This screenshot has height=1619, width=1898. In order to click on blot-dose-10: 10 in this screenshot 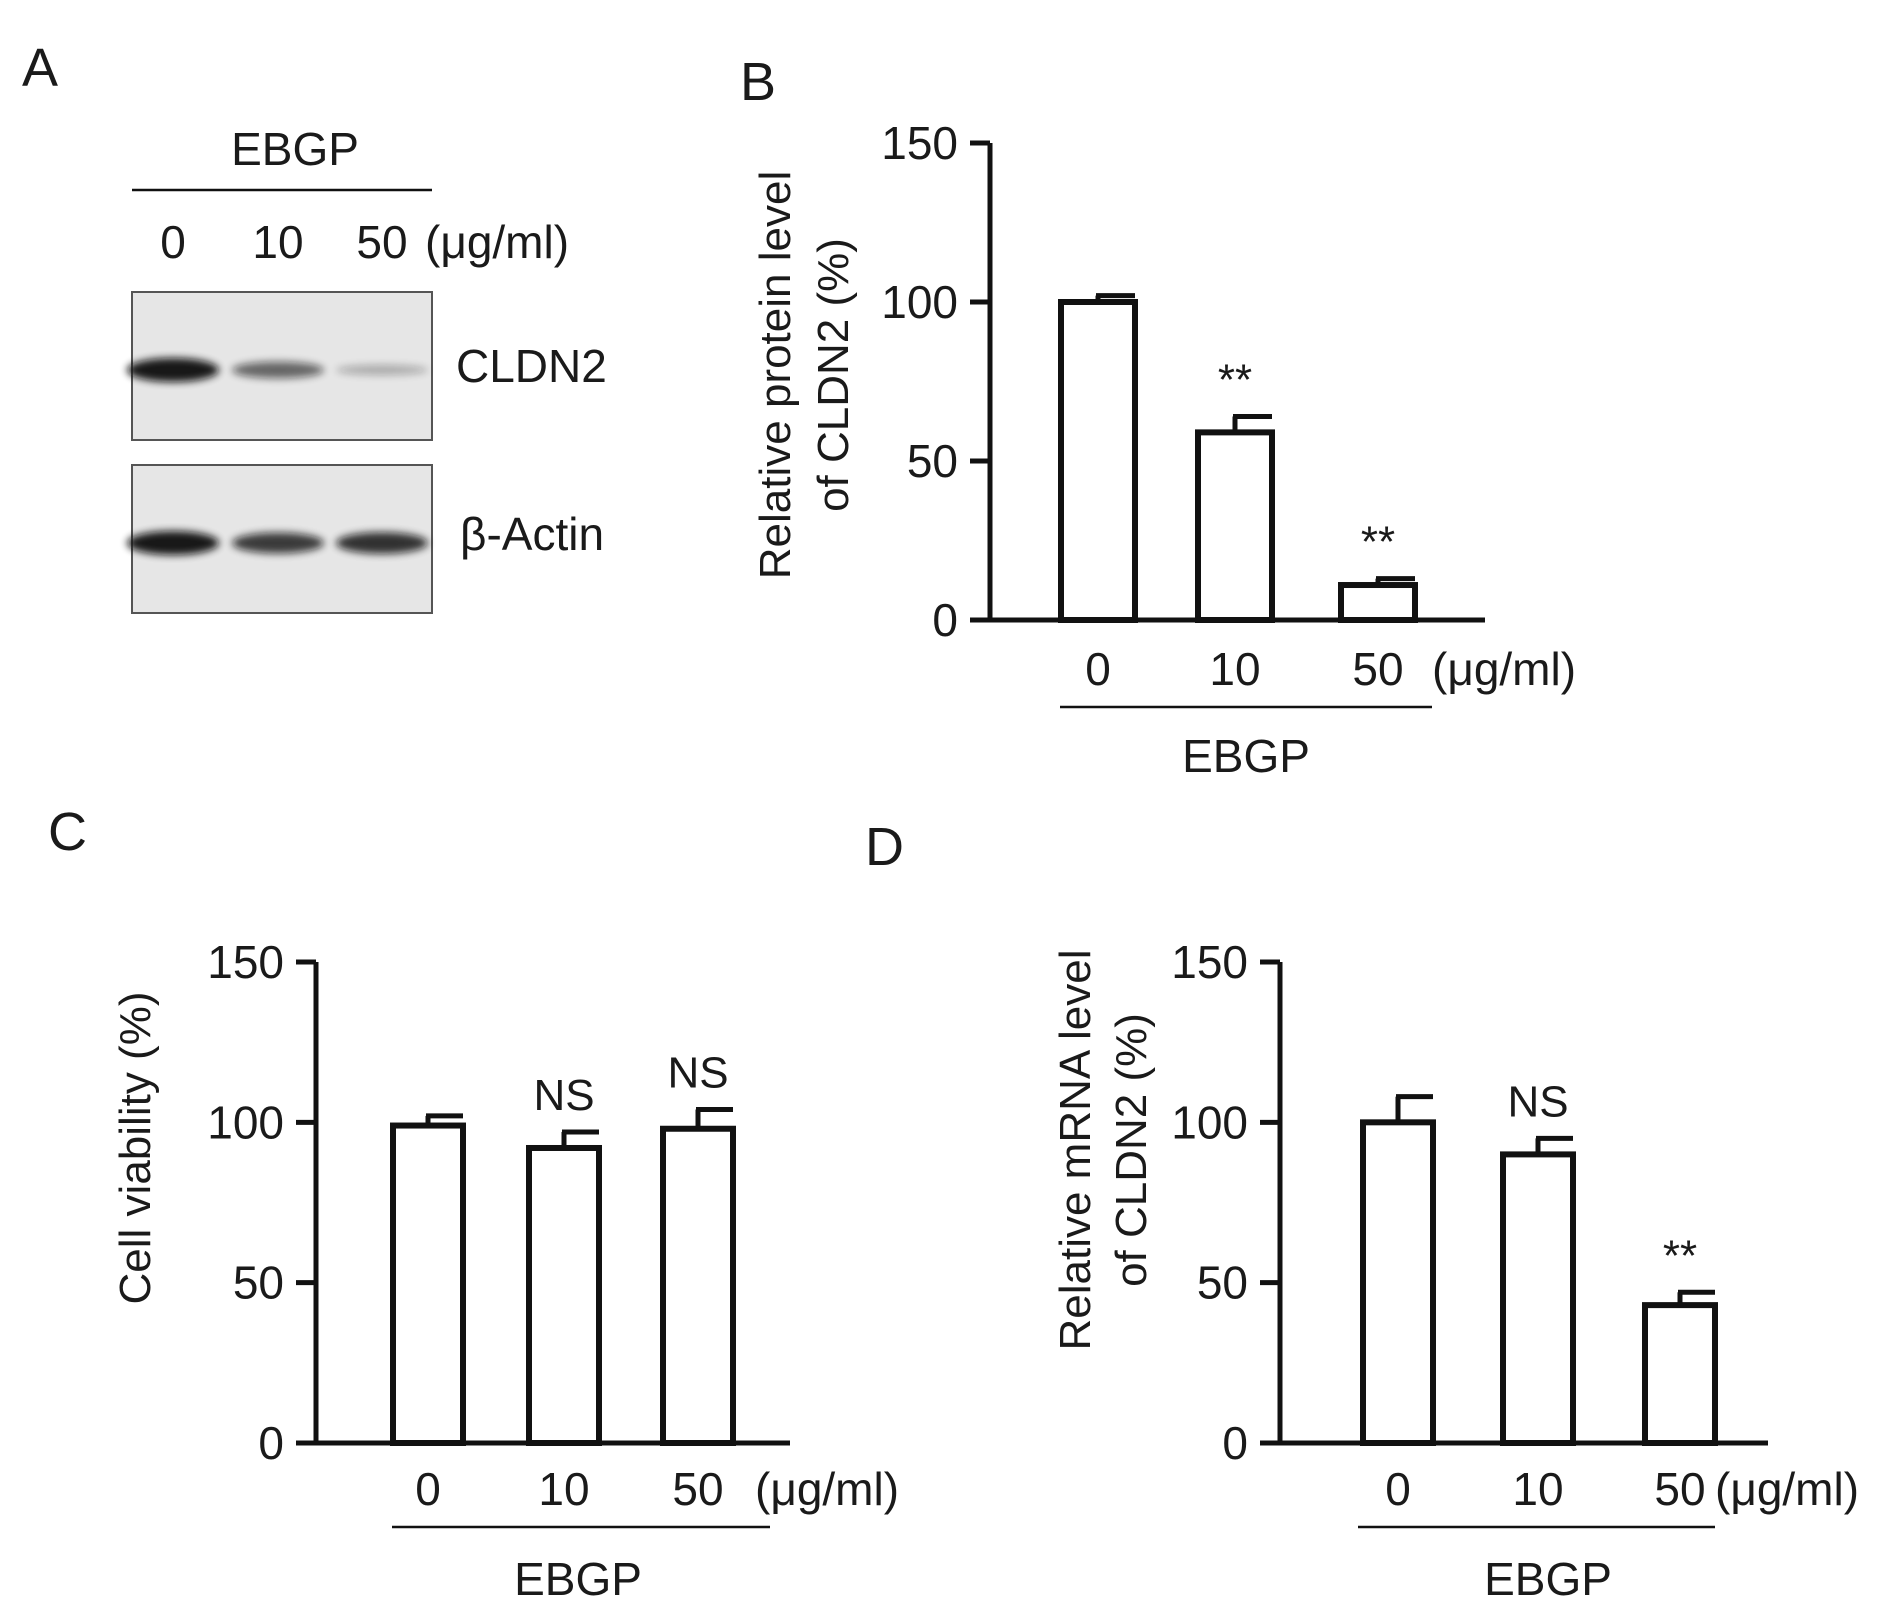, I will do `click(277, 242)`.